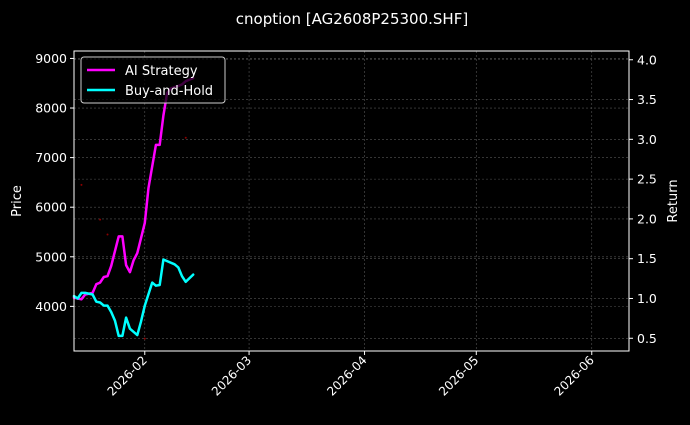  Describe the element at coordinates (161, 71) in the screenshot. I see `legend-label-ai-strategy: AI Strategy` at that location.